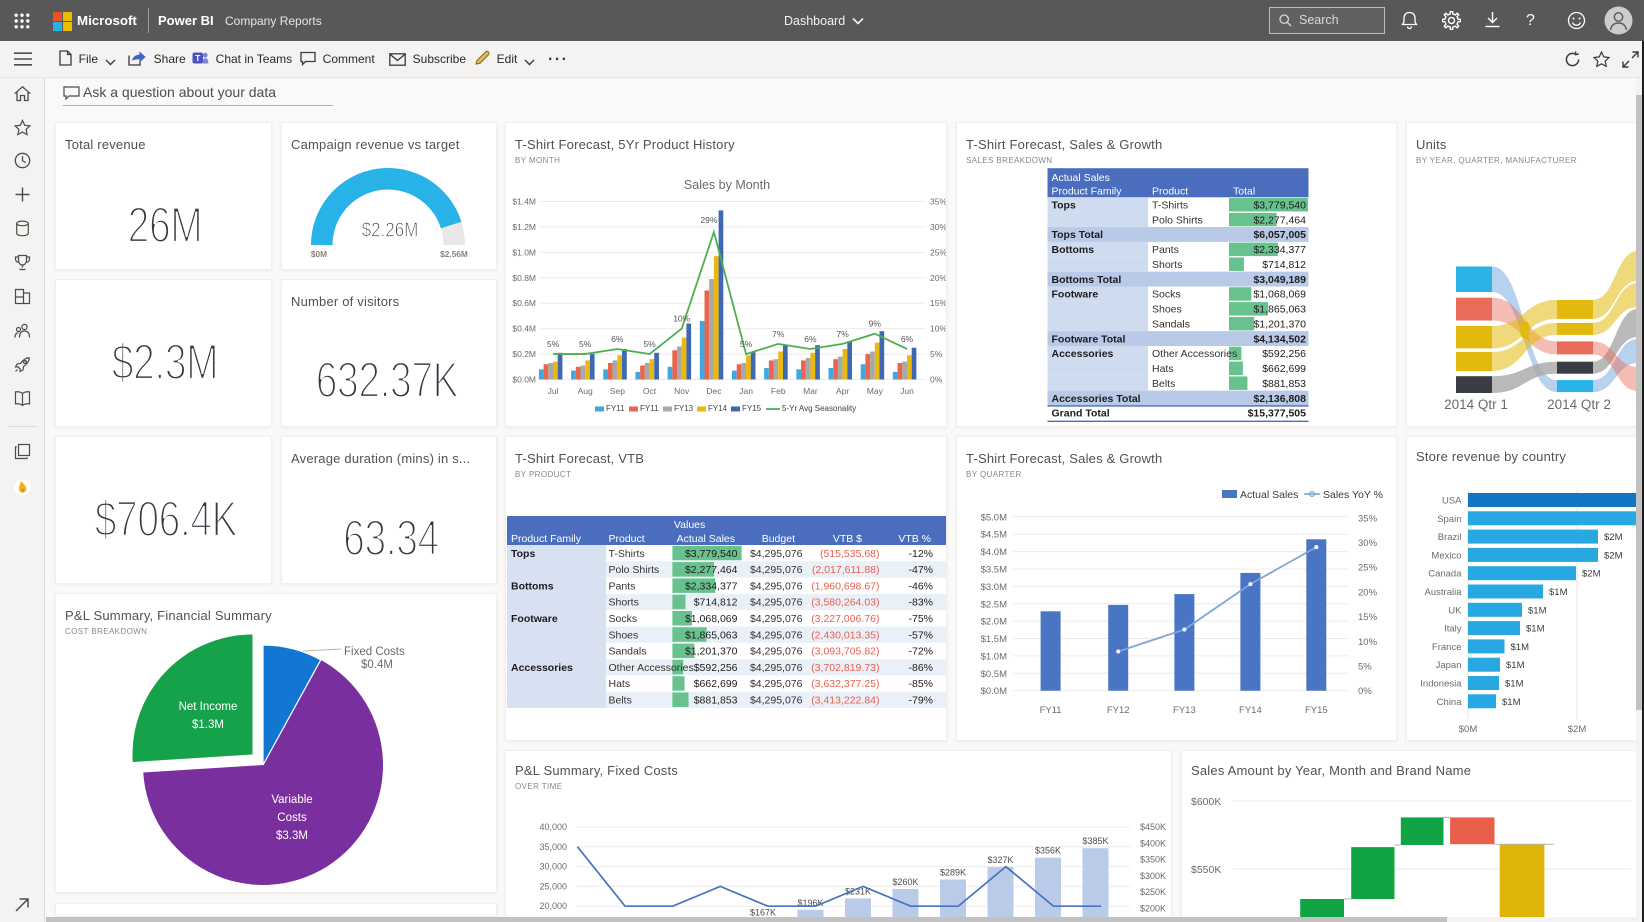 Image resolution: width=1644 pixels, height=922 pixels. I want to click on svg-text: Hats, so click(620, 684).